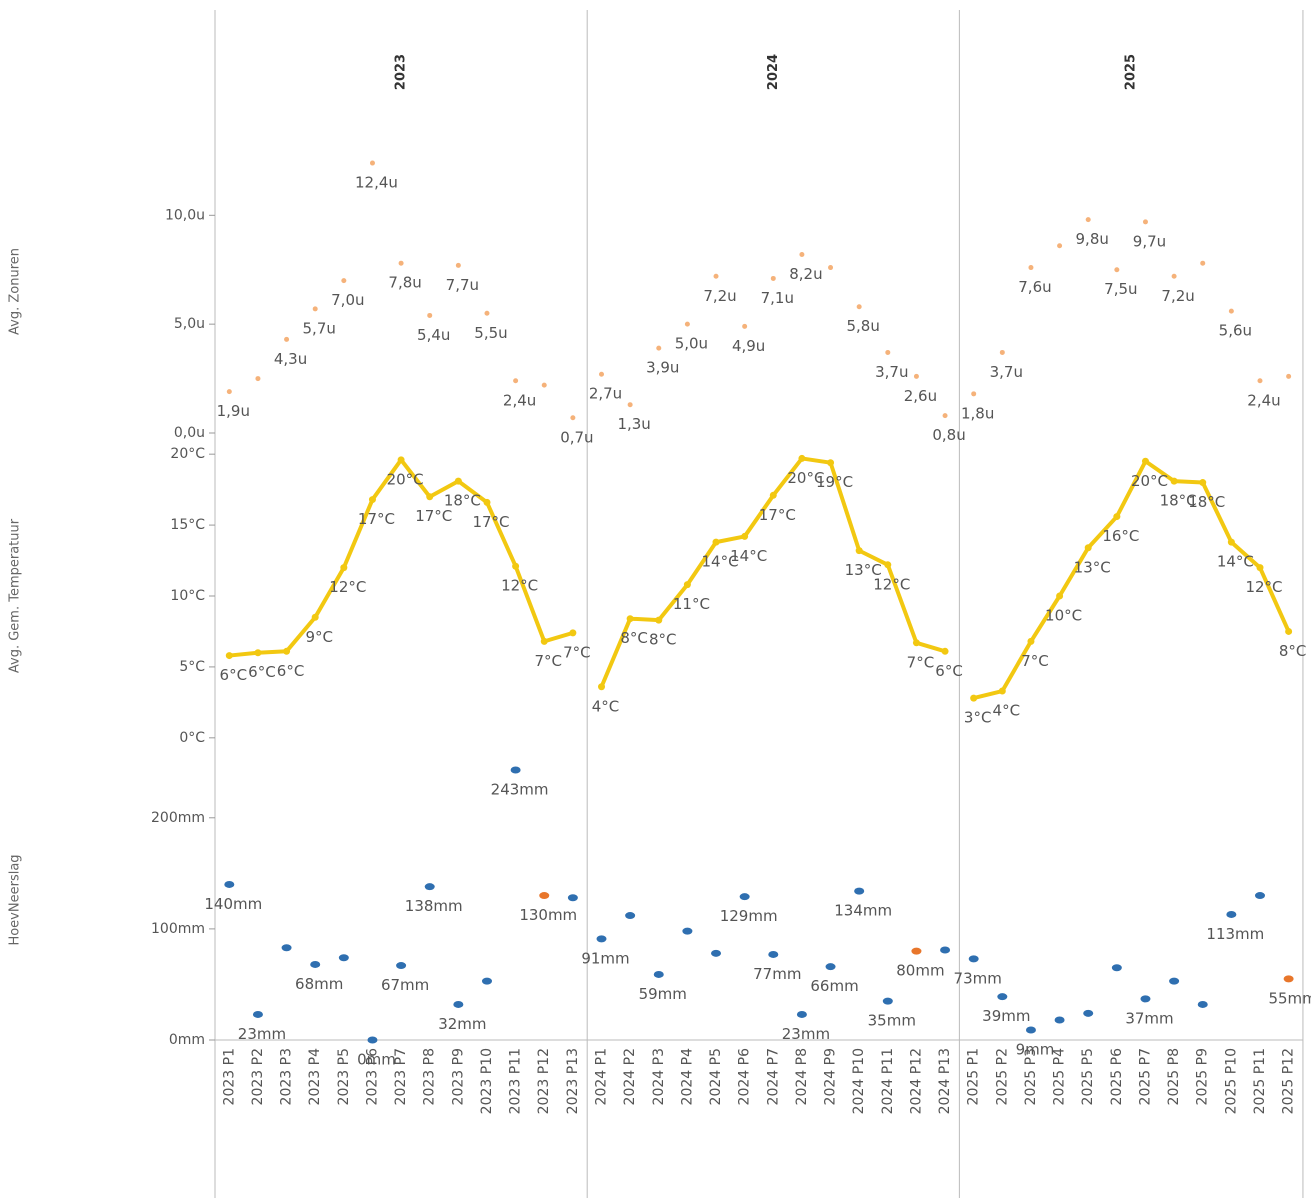 The width and height of the screenshot is (1311, 1198). What do you see at coordinates (1120, 289) in the screenshot?
I see `data-label: 7,5u` at bounding box center [1120, 289].